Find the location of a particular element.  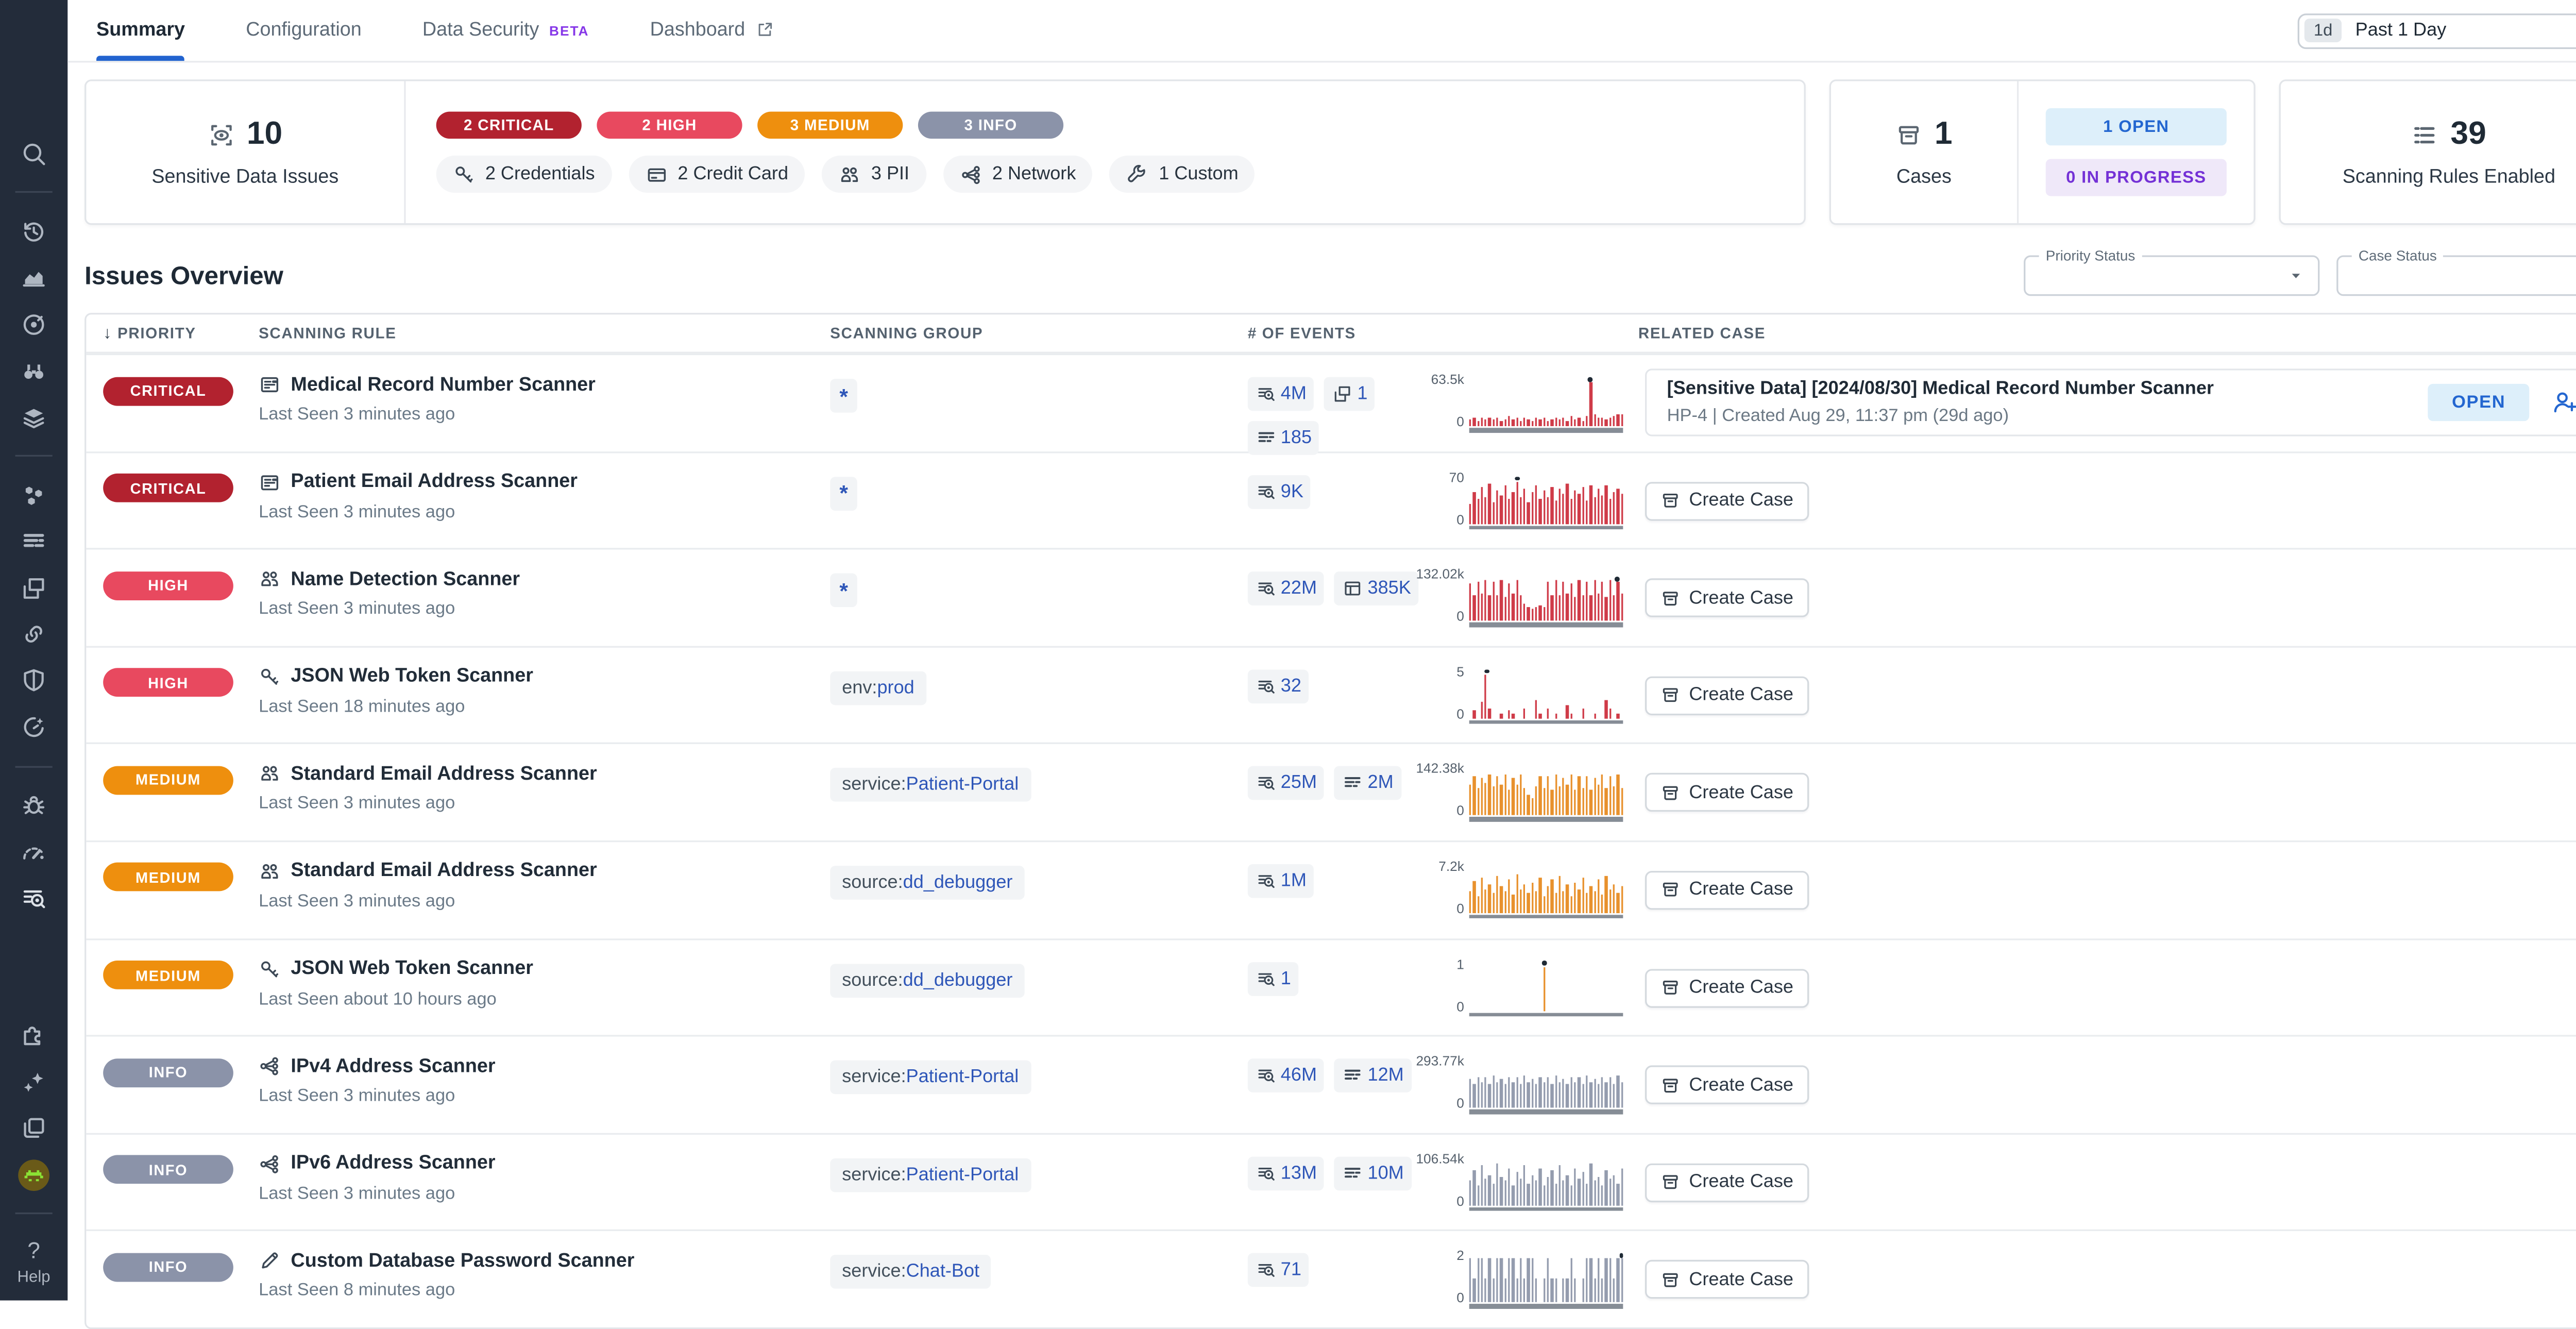

case-status-count-badge: 0 IN PROGRESS is located at coordinates (2136, 178).